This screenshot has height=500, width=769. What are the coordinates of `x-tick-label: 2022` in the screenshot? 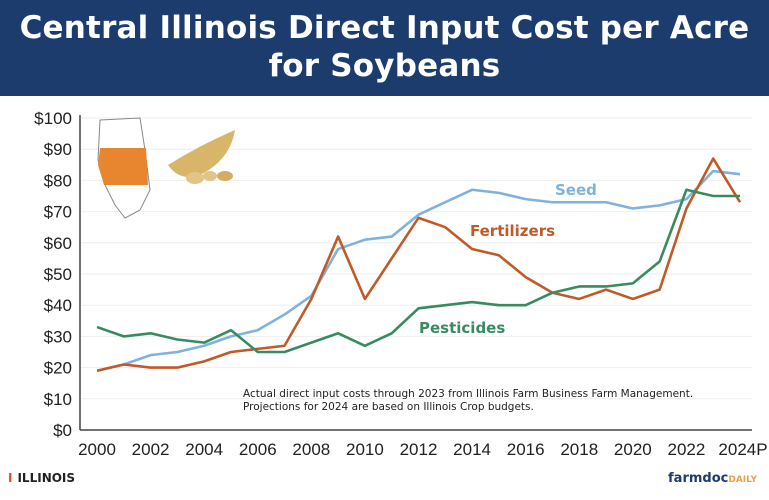 It's located at (687, 449).